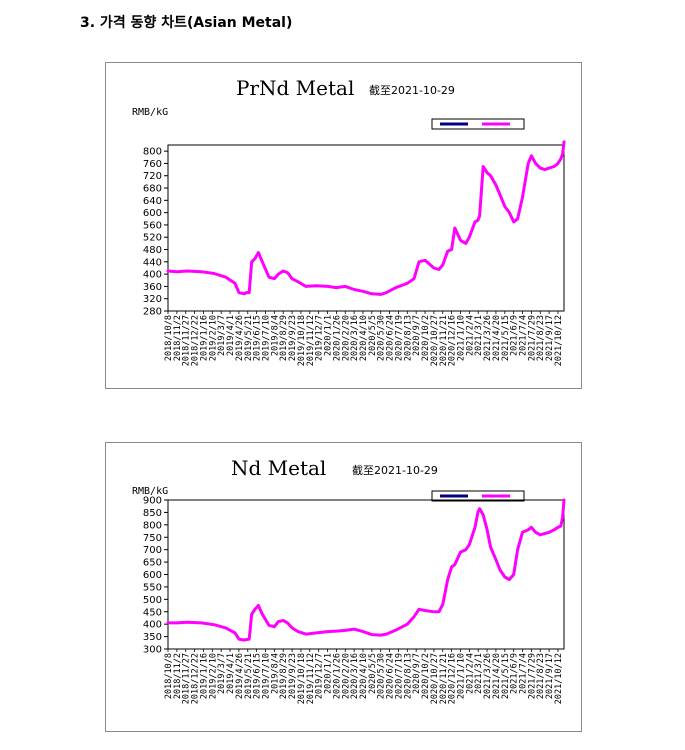  What do you see at coordinates (295, 88) in the screenshot?
I see `chart-title: PrNd Metal` at bounding box center [295, 88].